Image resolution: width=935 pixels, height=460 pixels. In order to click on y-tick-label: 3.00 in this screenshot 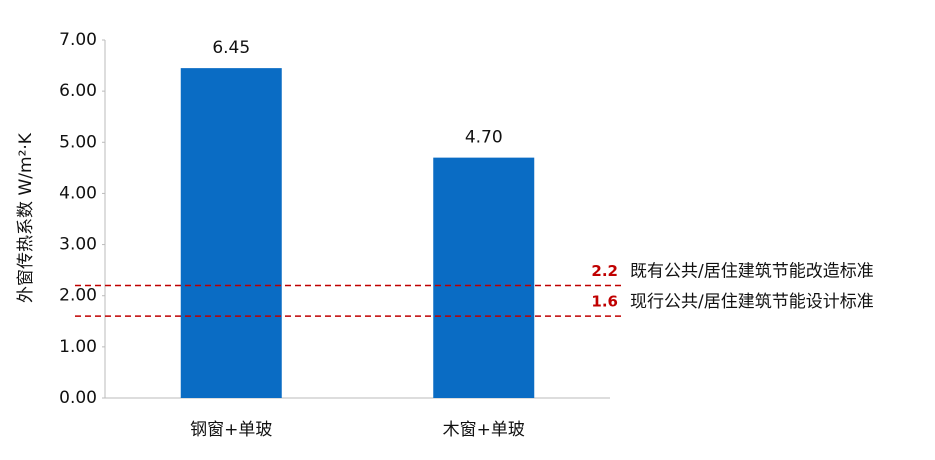, I will do `click(78, 245)`.